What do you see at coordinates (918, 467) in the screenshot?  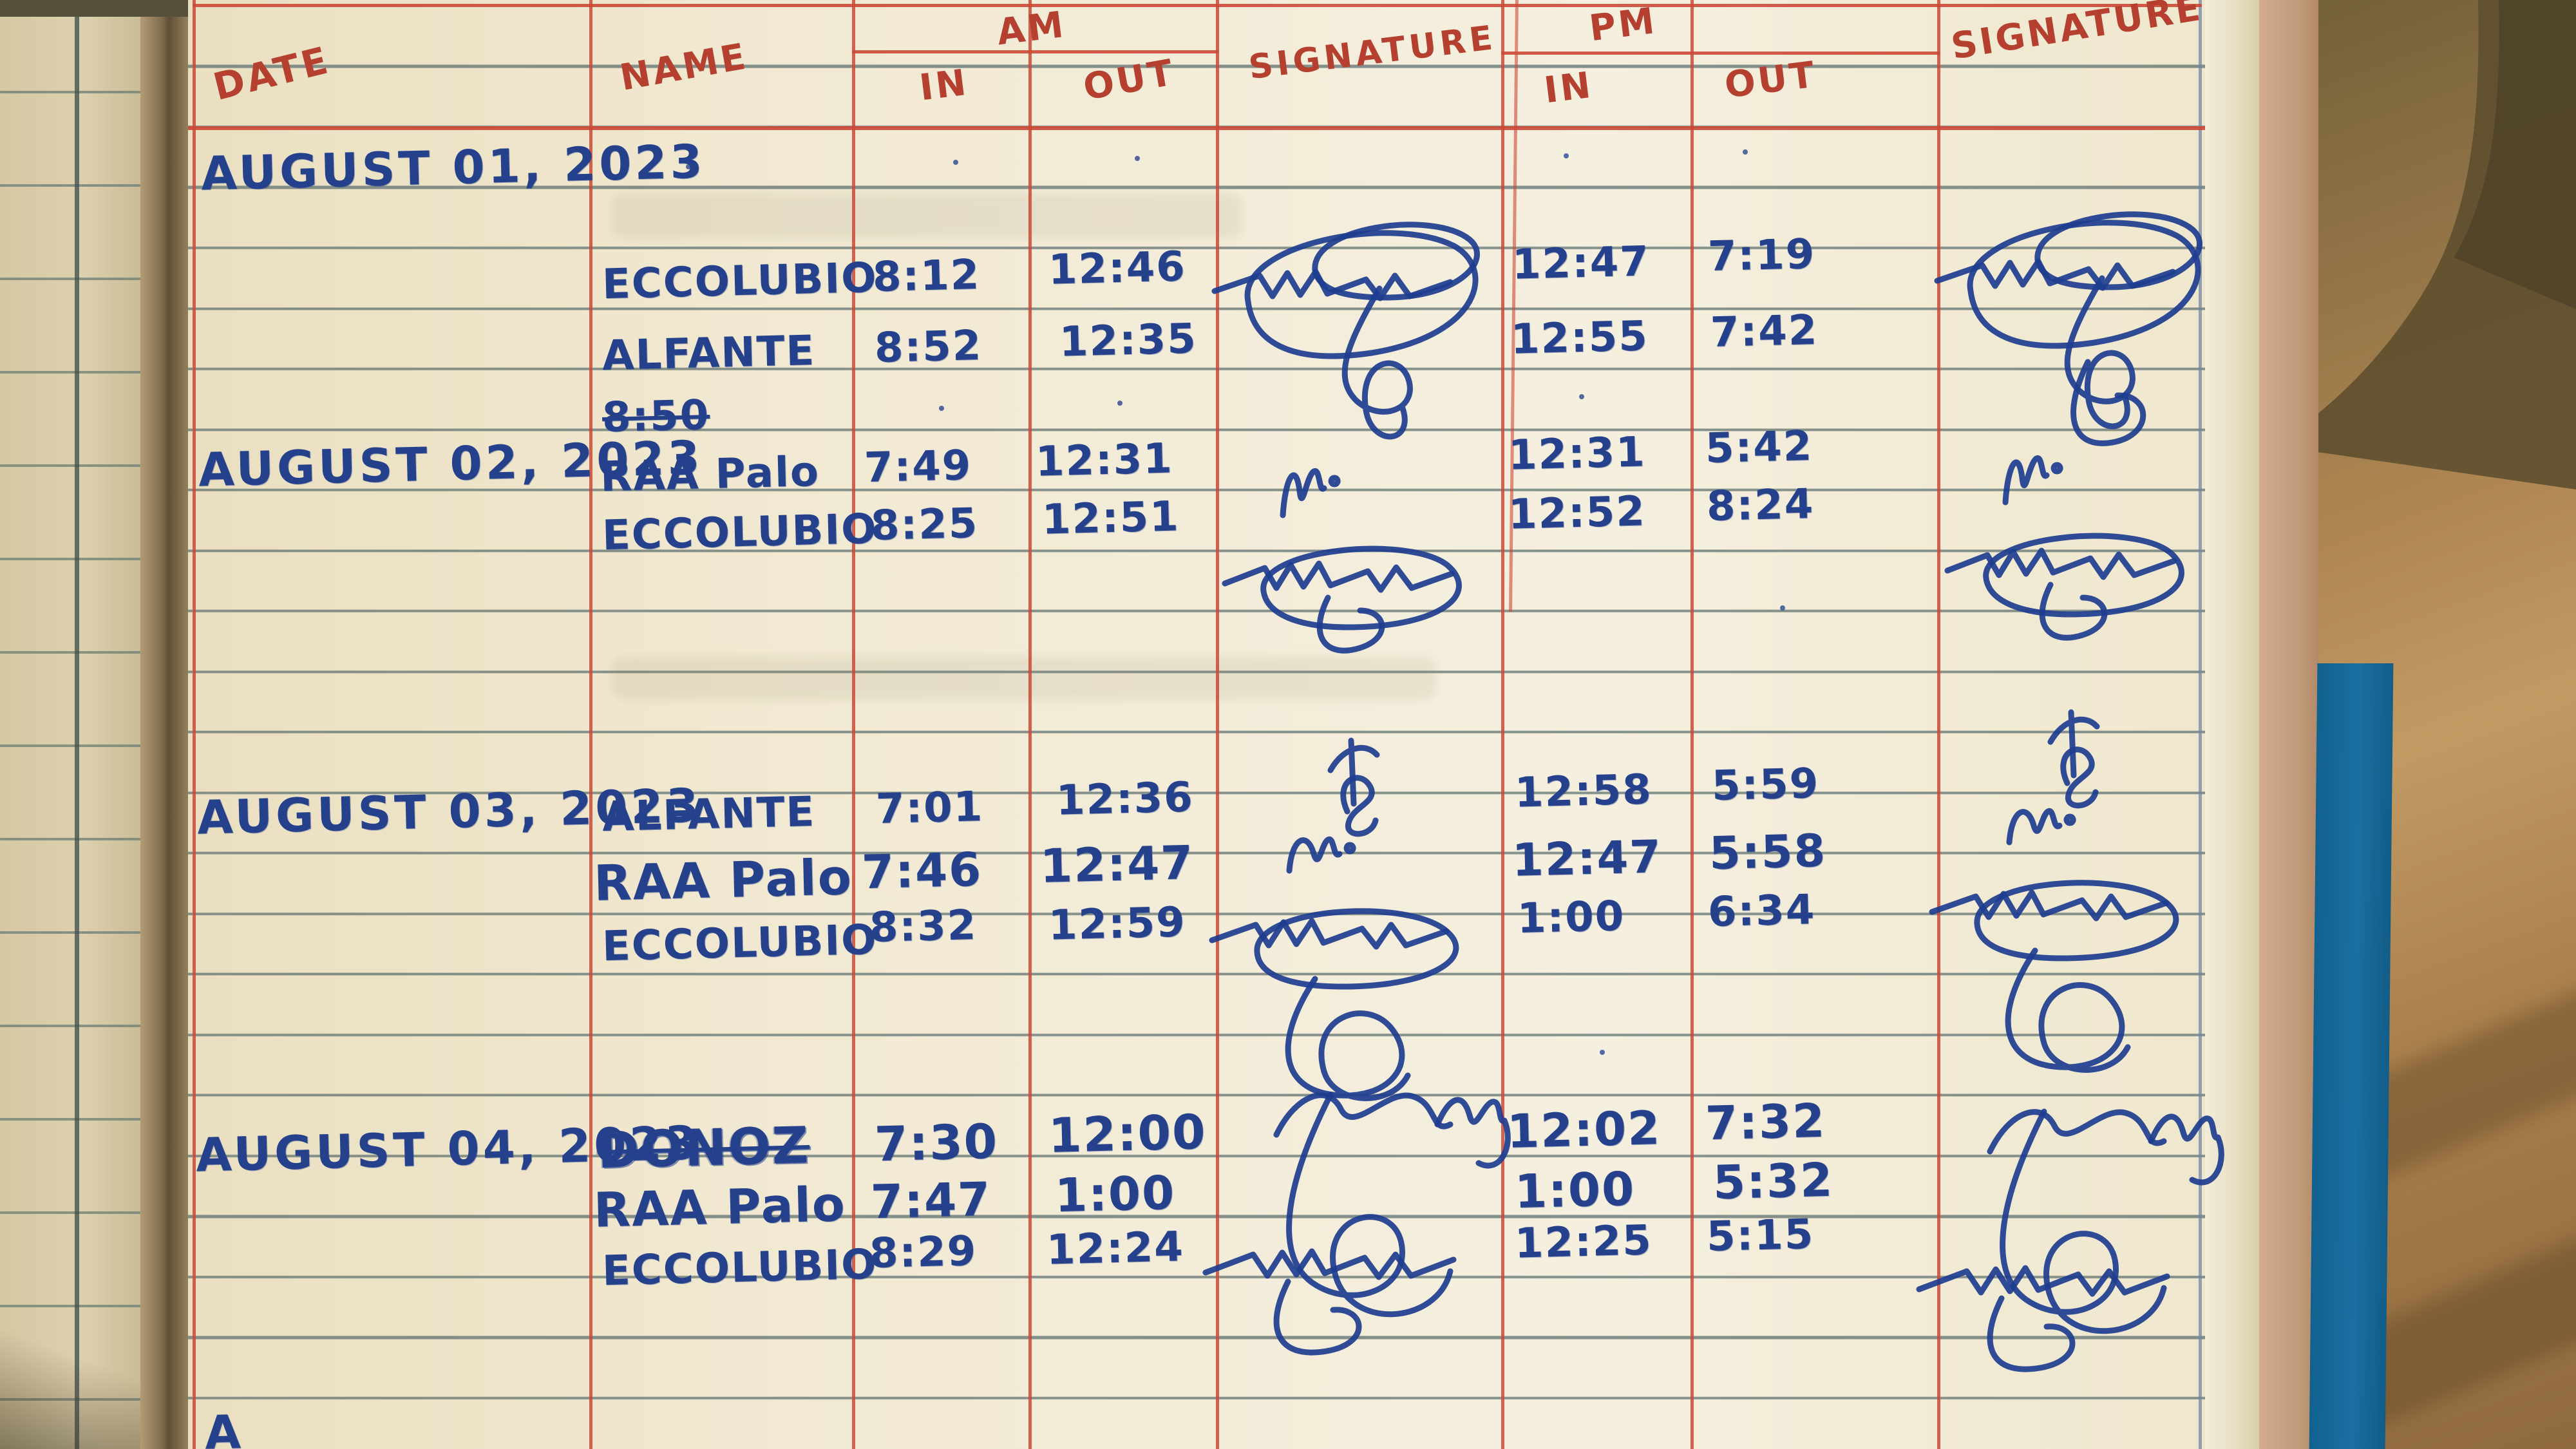 I see `am-in-value: 7:49` at bounding box center [918, 467].